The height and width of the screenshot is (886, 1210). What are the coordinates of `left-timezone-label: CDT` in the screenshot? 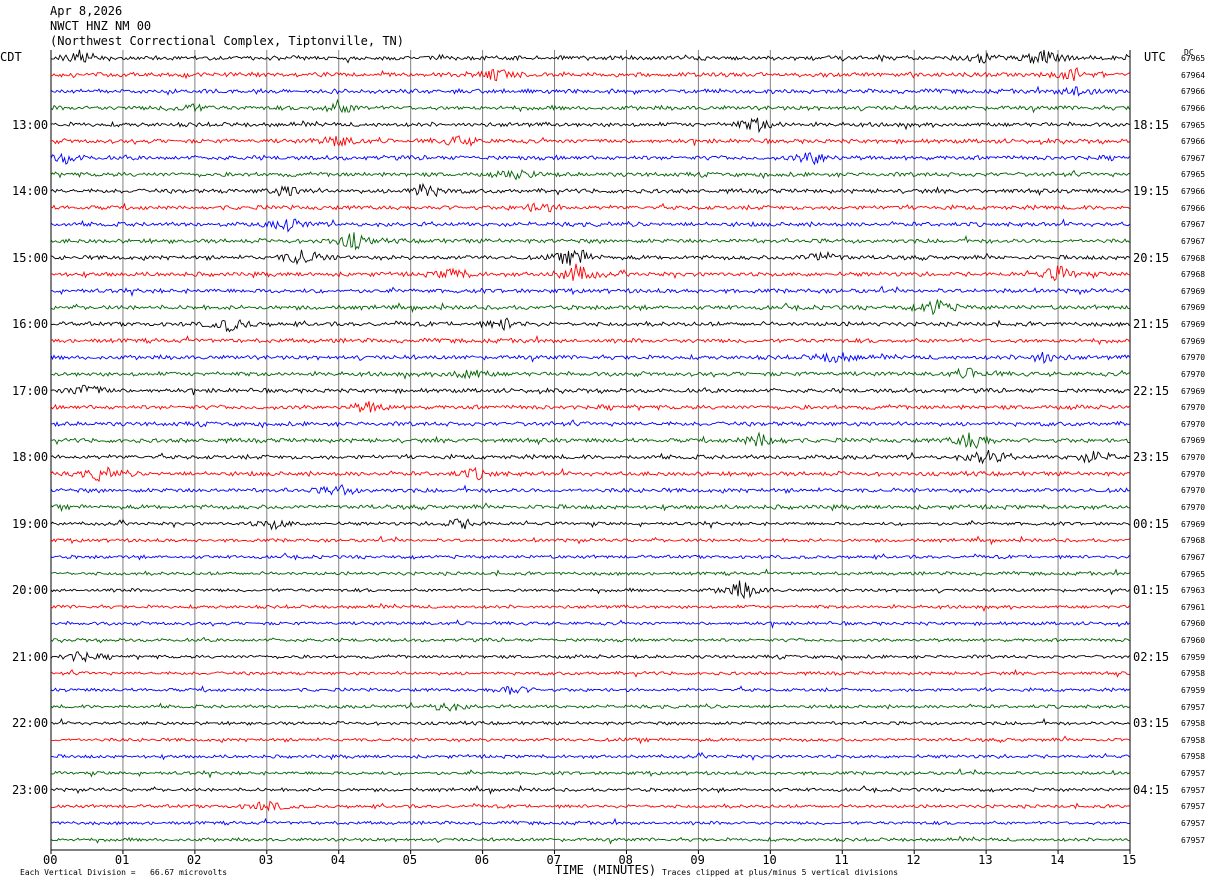 It's located at (11, 57).